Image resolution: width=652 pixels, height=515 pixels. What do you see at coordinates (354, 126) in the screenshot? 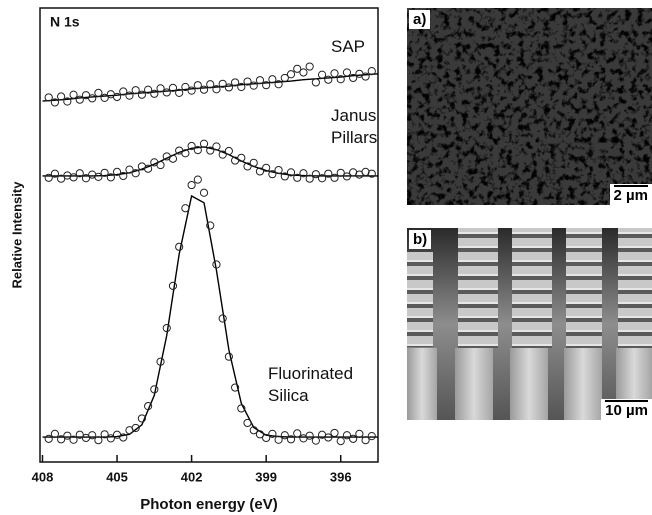
I see `series-label: Janus Pillars` at bounding box center [354, 126].